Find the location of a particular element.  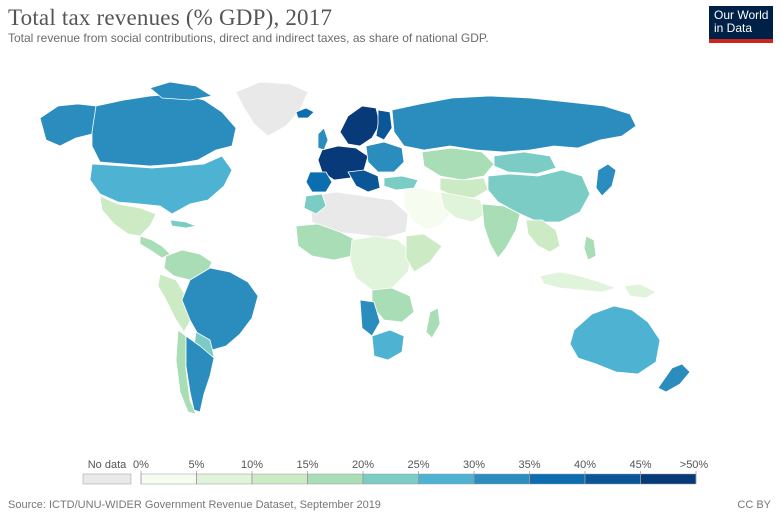

map-region-russia is located at coordinates (514, 124).